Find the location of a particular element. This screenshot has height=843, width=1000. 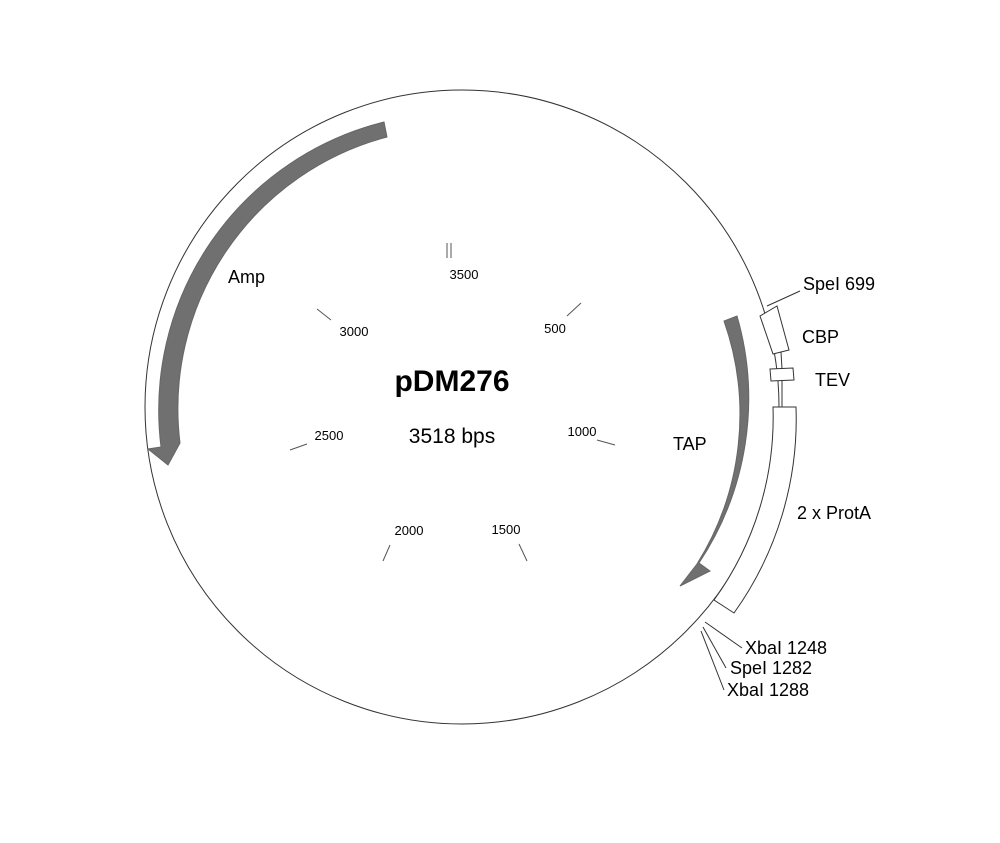

plasmid-size: 3518 bps is located at coordinates (452, 436).